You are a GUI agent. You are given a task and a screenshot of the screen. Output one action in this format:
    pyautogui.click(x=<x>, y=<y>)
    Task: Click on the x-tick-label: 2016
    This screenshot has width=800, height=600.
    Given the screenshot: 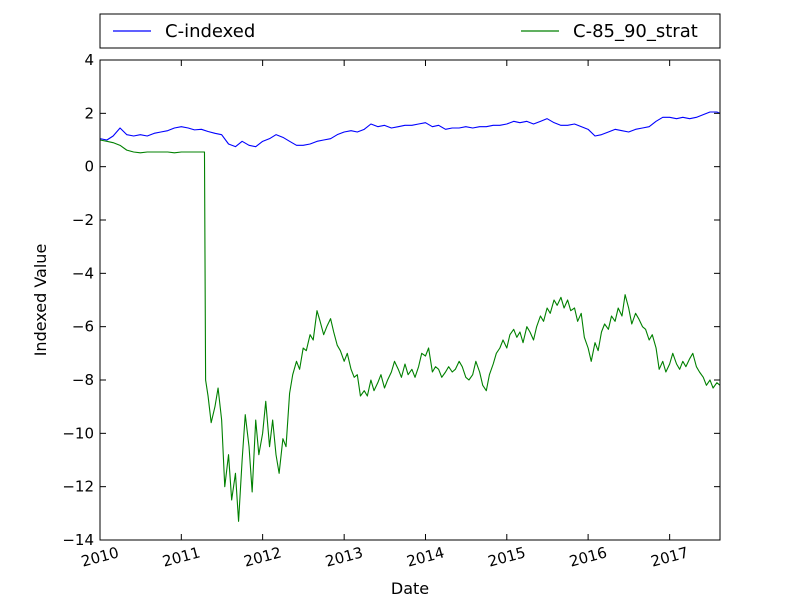 What is the action you would take?
    pyautogui.click(x=588, y=556)
    